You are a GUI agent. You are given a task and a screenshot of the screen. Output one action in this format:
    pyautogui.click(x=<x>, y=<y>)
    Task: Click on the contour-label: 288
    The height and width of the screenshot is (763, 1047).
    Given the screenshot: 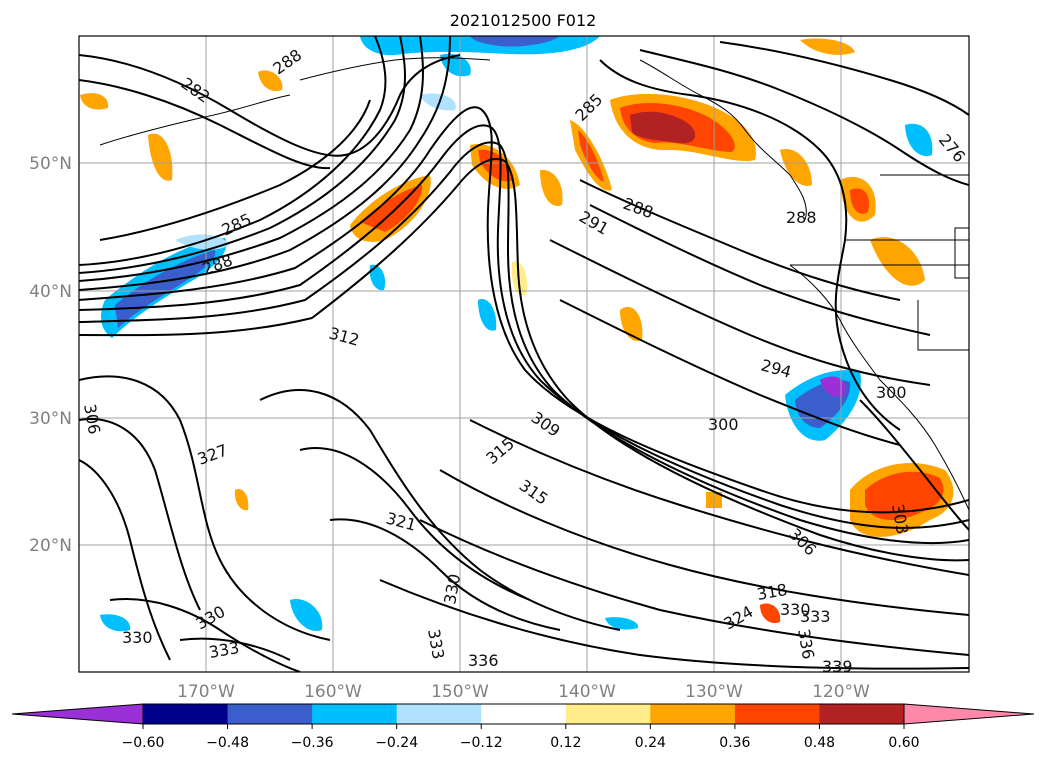 What is the action you would take?
    pyautogui.click(x=801, y=217)
    